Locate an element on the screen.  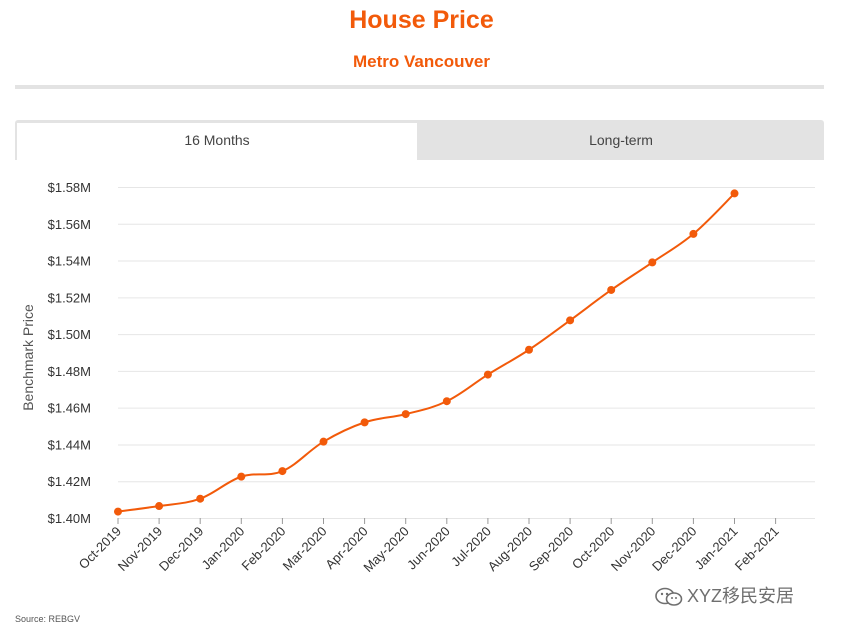
chart-subtitle: Metro Vancouver is located at coordinates (421, 61).